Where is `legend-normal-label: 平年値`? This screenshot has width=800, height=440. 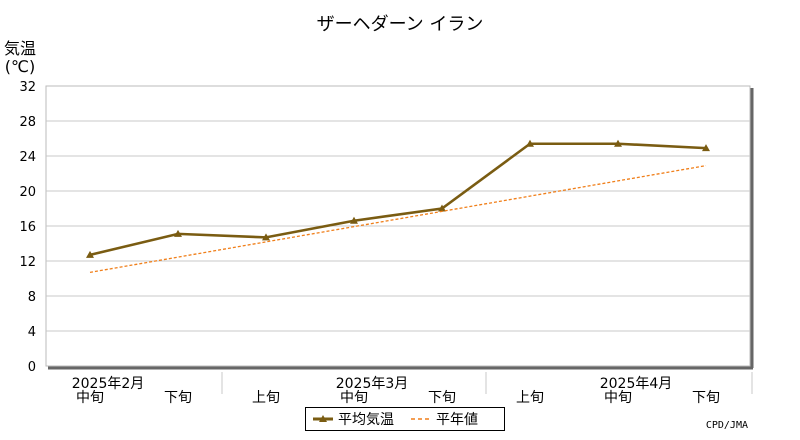 legend-normal-label: 平年値 is located at coordinates (457, 420).